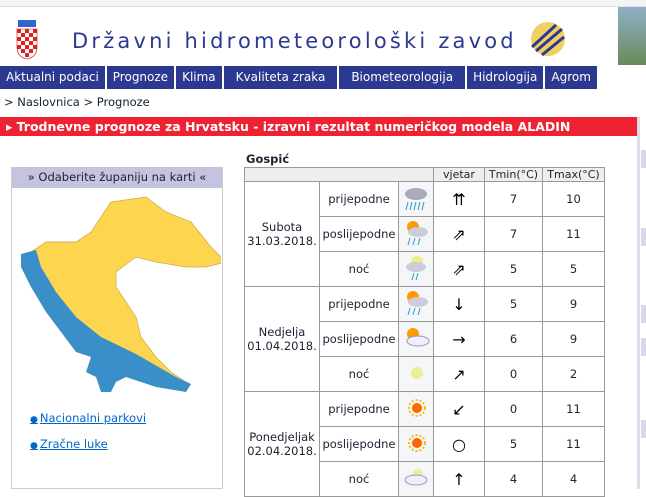 Image resolution: width=646 pixels, height=497 pixels. Describe the element at coordinates (459, 339) in the screenshot. I see `wind-arrow-icon: →` at that location.